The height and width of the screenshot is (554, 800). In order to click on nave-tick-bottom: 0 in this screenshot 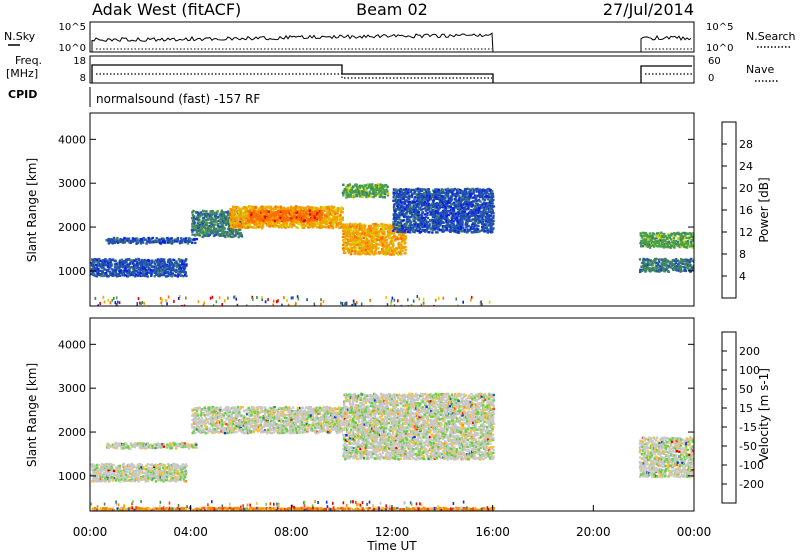, I will do `click(711, 78)`.